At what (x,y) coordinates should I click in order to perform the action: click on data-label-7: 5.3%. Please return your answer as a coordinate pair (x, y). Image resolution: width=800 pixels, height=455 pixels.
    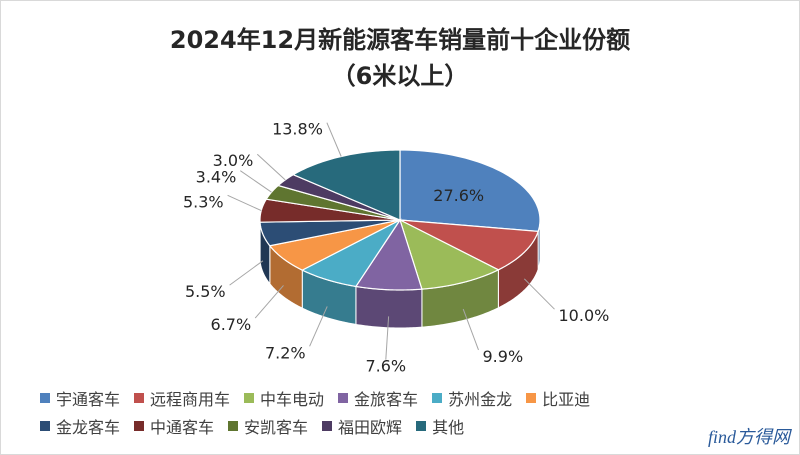
    Looking at the image, I should click on (203, 201).